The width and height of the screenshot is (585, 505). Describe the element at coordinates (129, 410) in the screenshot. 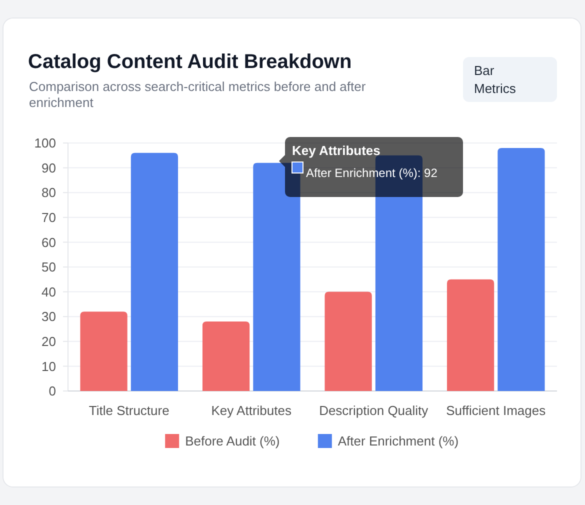

I see `x-tick-label: Title Structure` at that location.